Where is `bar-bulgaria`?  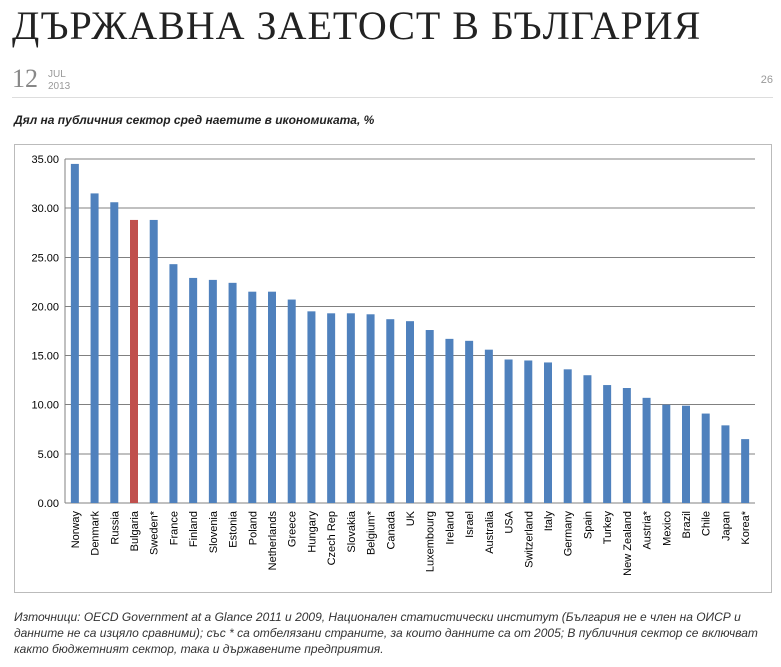
bar-bulgaria is located at coordinates (134, 361).